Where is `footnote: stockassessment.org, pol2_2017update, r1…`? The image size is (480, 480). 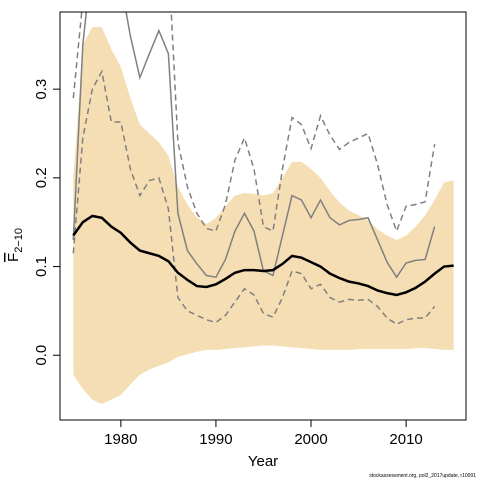
footnote: stockassessment.org, pol2_2017update, r1… is located at coordinates (422, 476).